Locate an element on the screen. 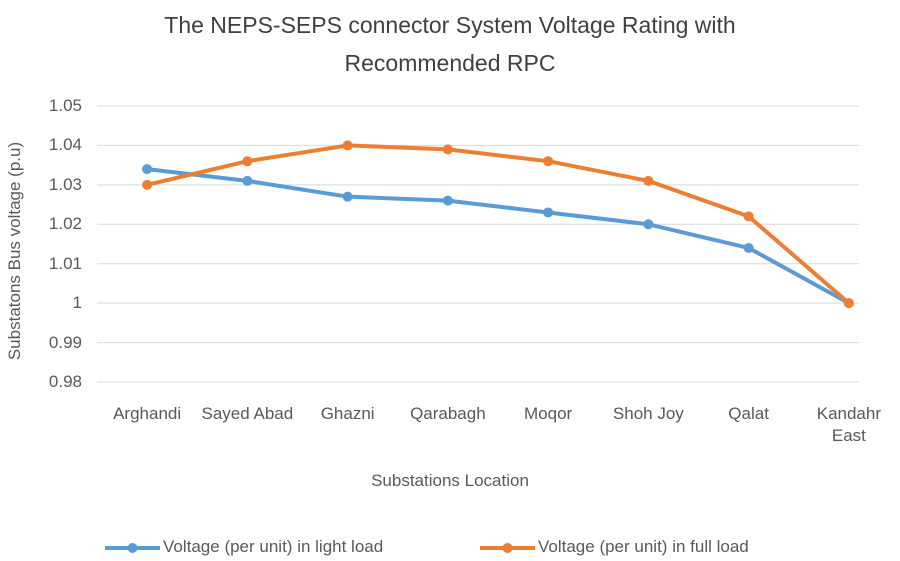 This screenshot has width=900, height=561. x-tick-label: Arghandi is located at coordinates (147, 413).